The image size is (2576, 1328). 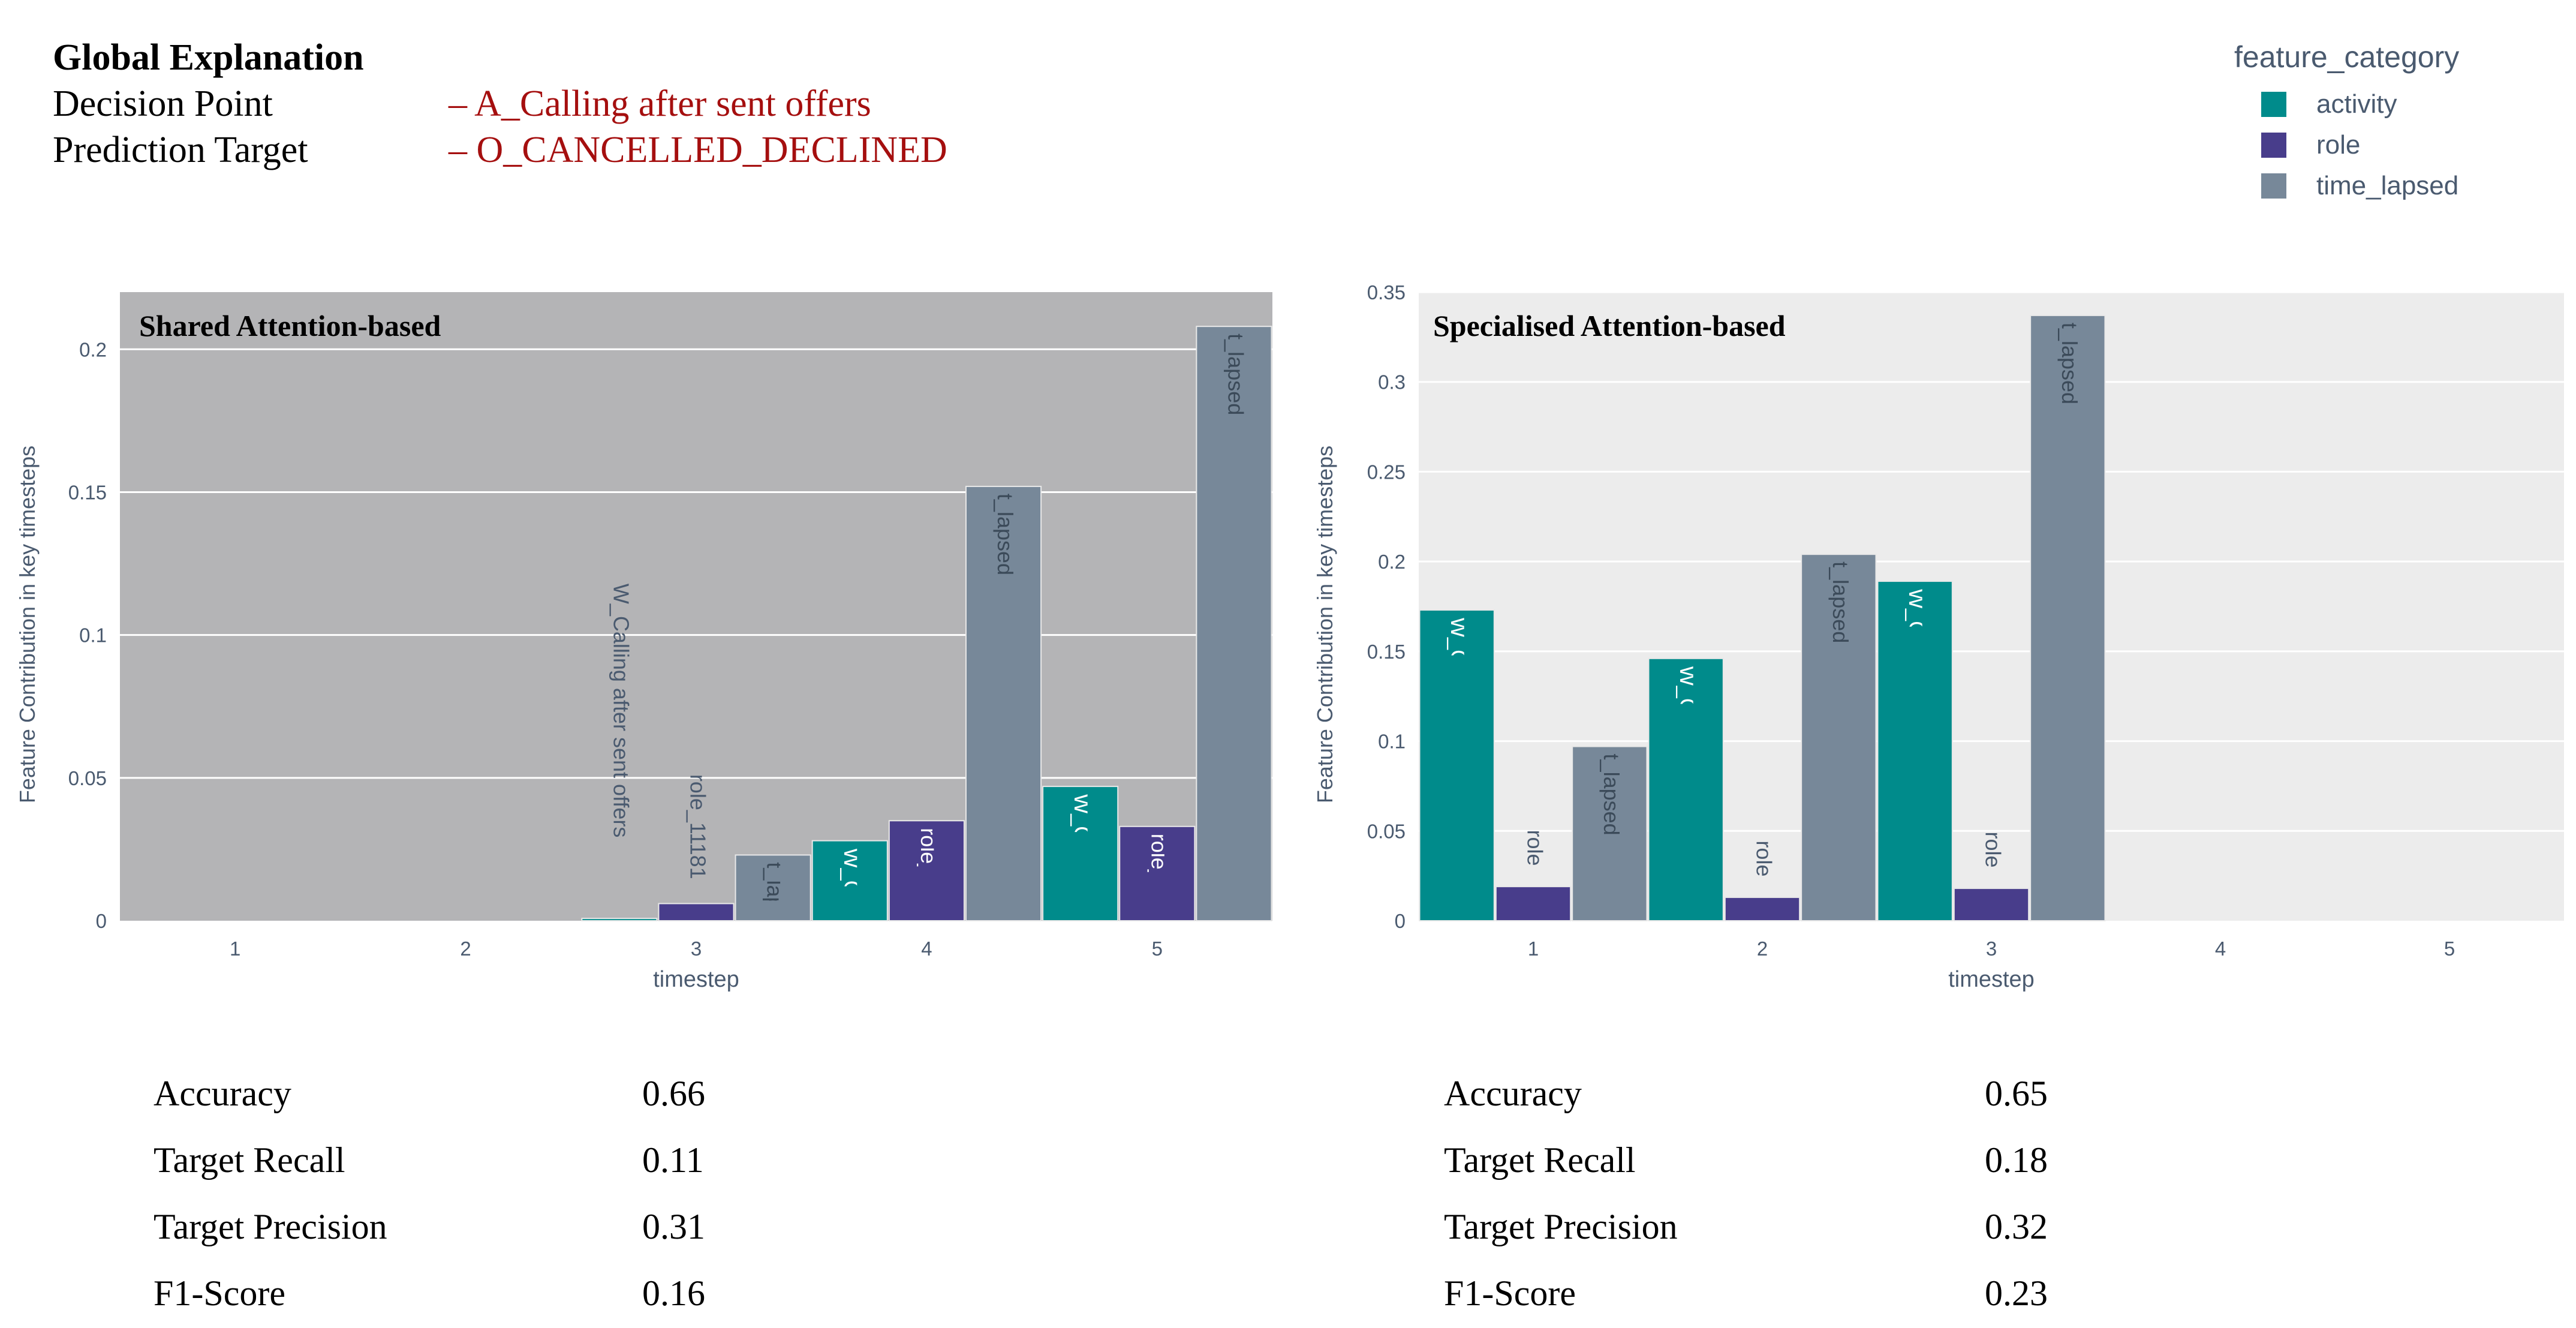 I want to click on shared-xtick-label: 5, so click(x=1157, y=949).